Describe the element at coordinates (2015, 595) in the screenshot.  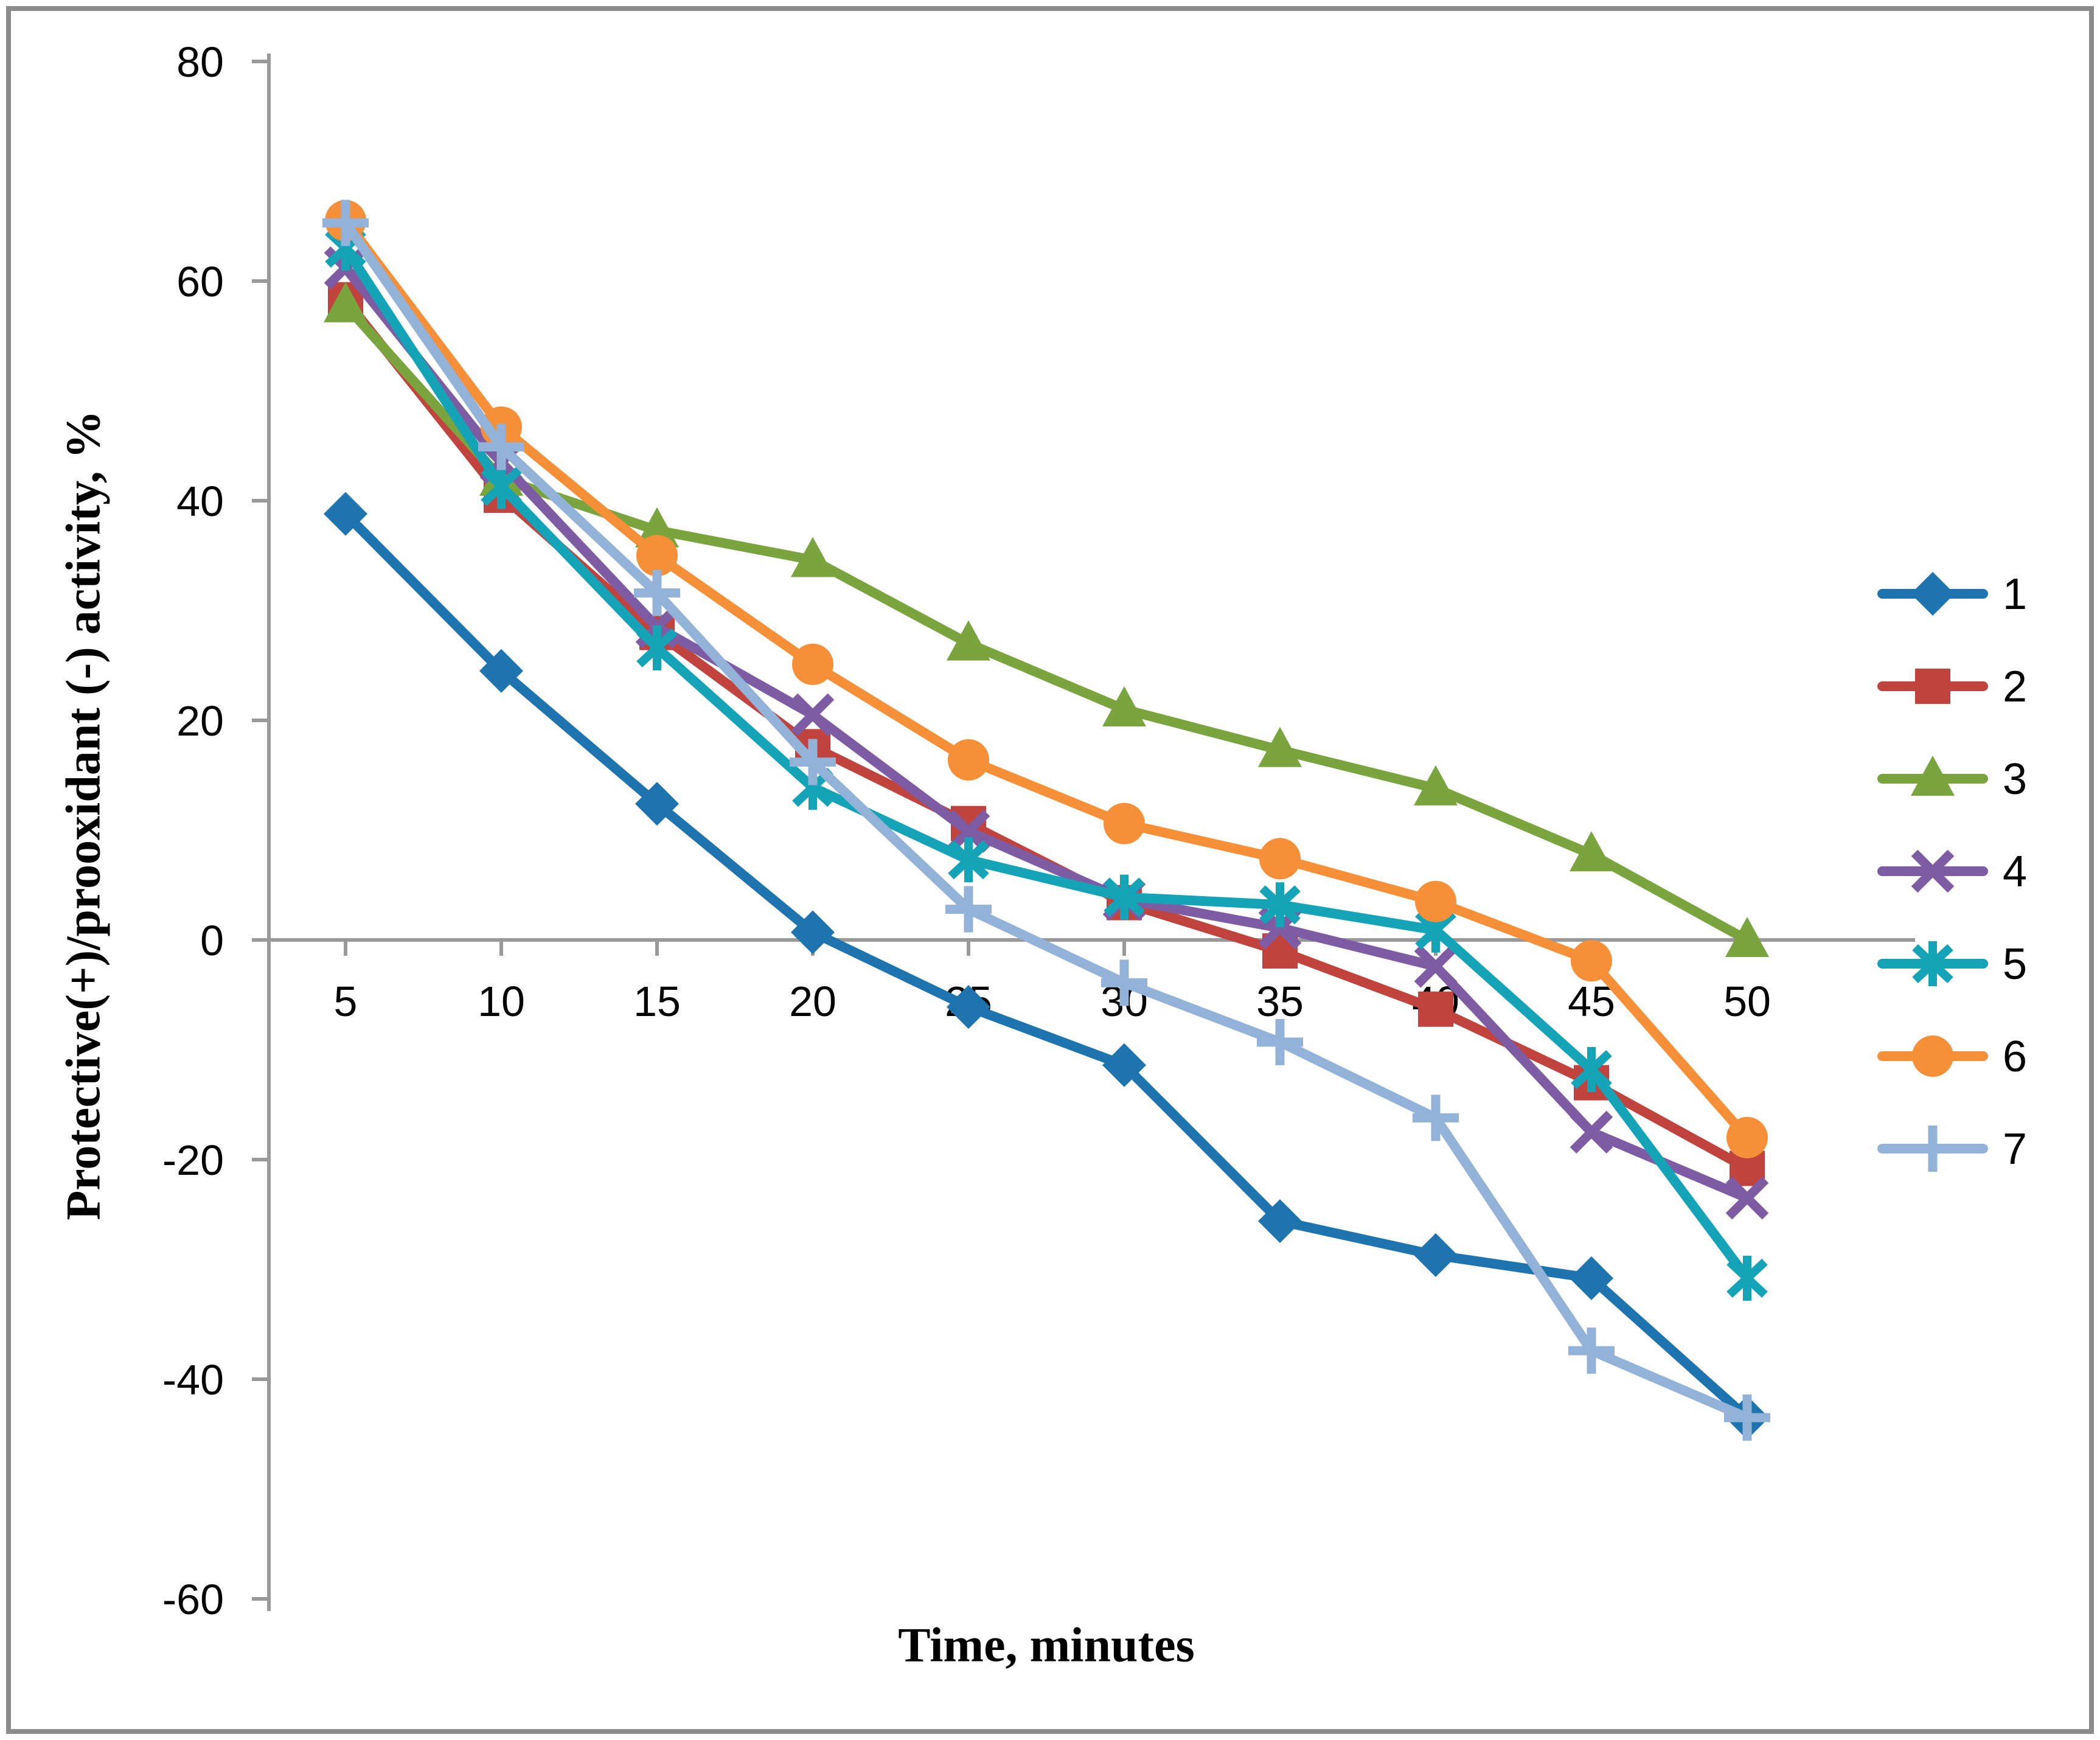
I see `legend-label: 1` at that location.